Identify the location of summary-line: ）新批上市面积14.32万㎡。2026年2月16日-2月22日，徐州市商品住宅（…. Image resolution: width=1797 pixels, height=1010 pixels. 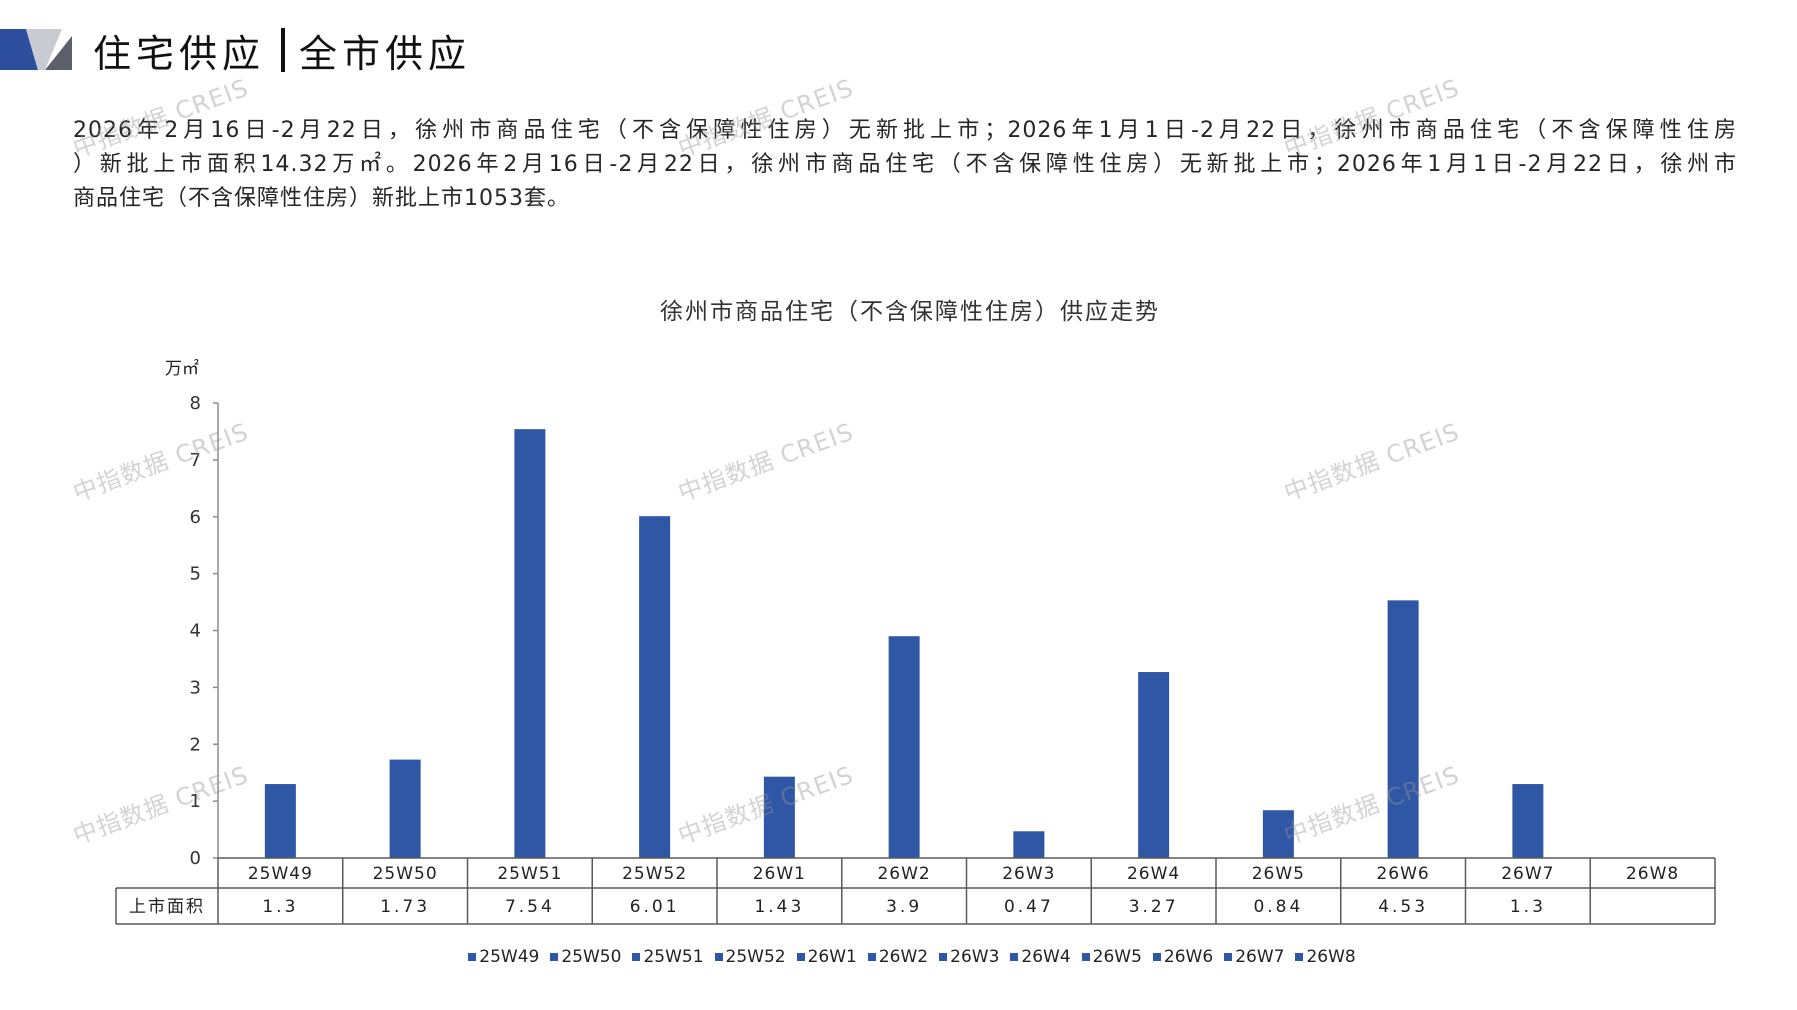
(905, 164).